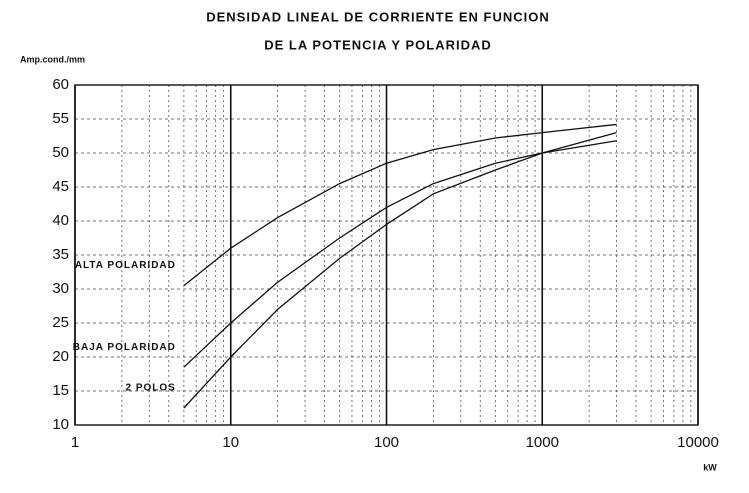 Image resolution: width=749 pixels, height=493 pixels. I want to click on y-tick-label: 10, so click(60, 424).